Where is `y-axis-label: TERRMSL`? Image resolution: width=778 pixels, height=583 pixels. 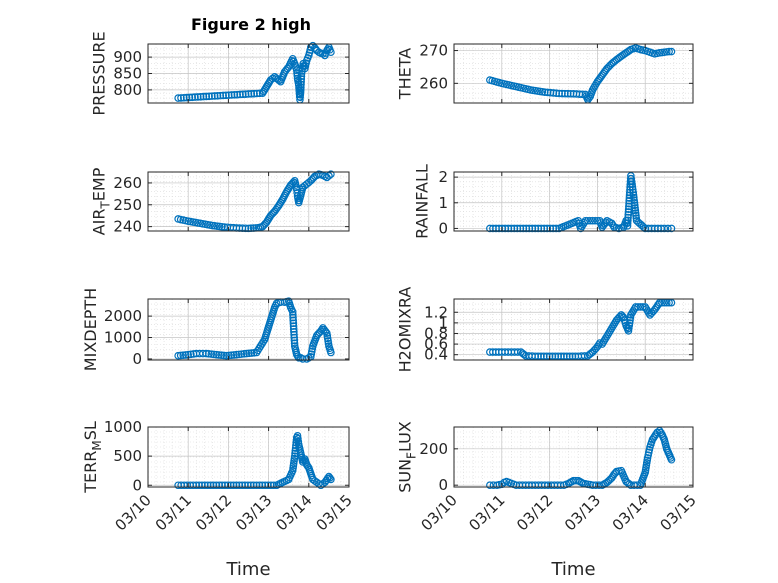 y-axis-label: TERRMSL is located at coordinates (92, 457).